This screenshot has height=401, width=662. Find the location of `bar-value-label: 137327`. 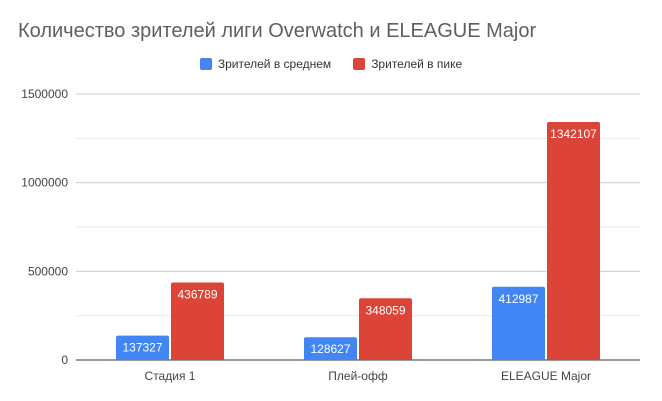

bar-value-label: 137327 is located at coordinates (142, 348).